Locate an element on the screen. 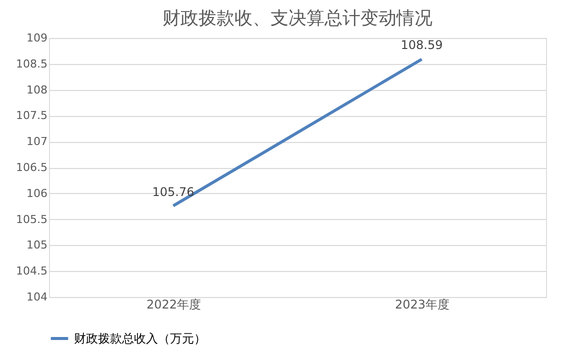 The width and height of the screenshot is (576, 355). x-tick-label: 2023年度 is located at coordinates (422, 305).